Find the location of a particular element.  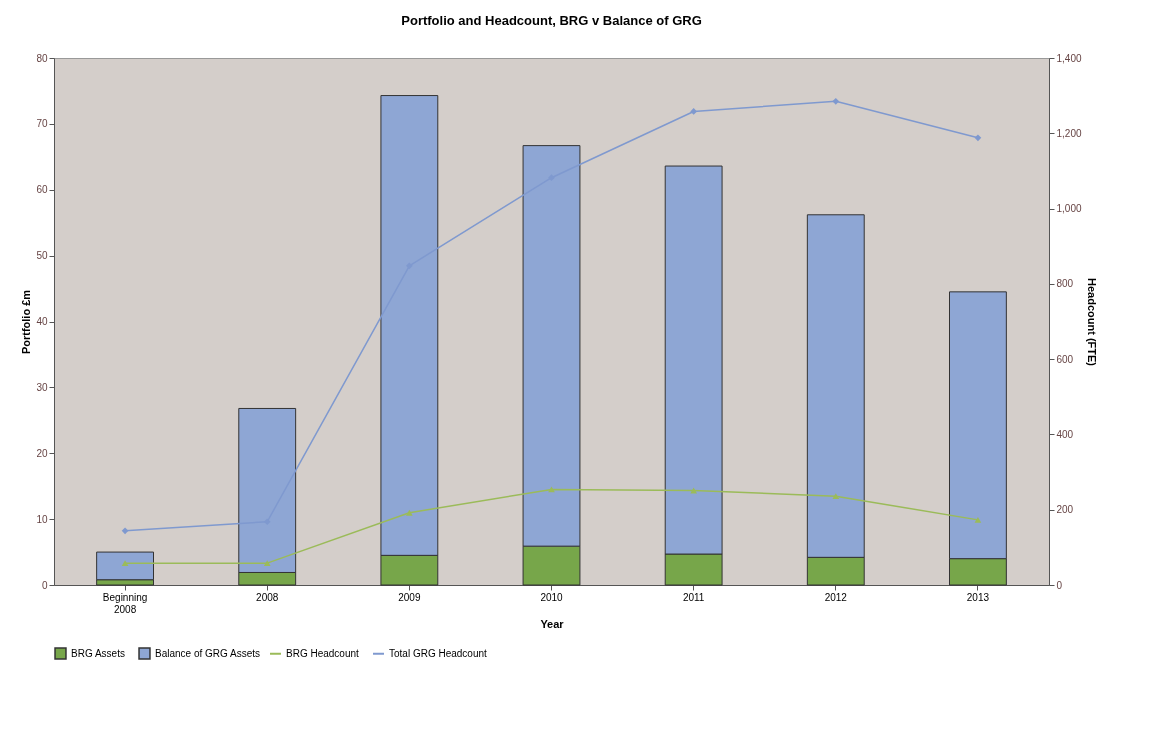

x-tick-label: 2010 is located at coordinates (552, 597).